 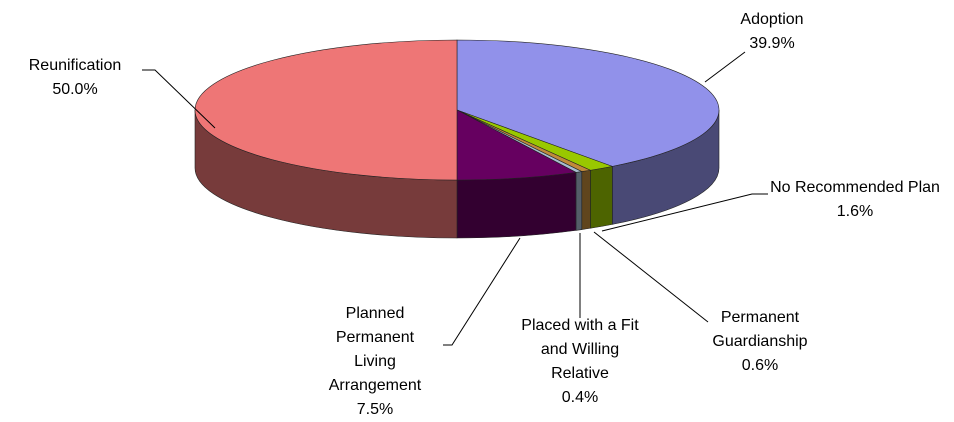 I want to click on value-label: 0.4%, so click(x=580, y=397).